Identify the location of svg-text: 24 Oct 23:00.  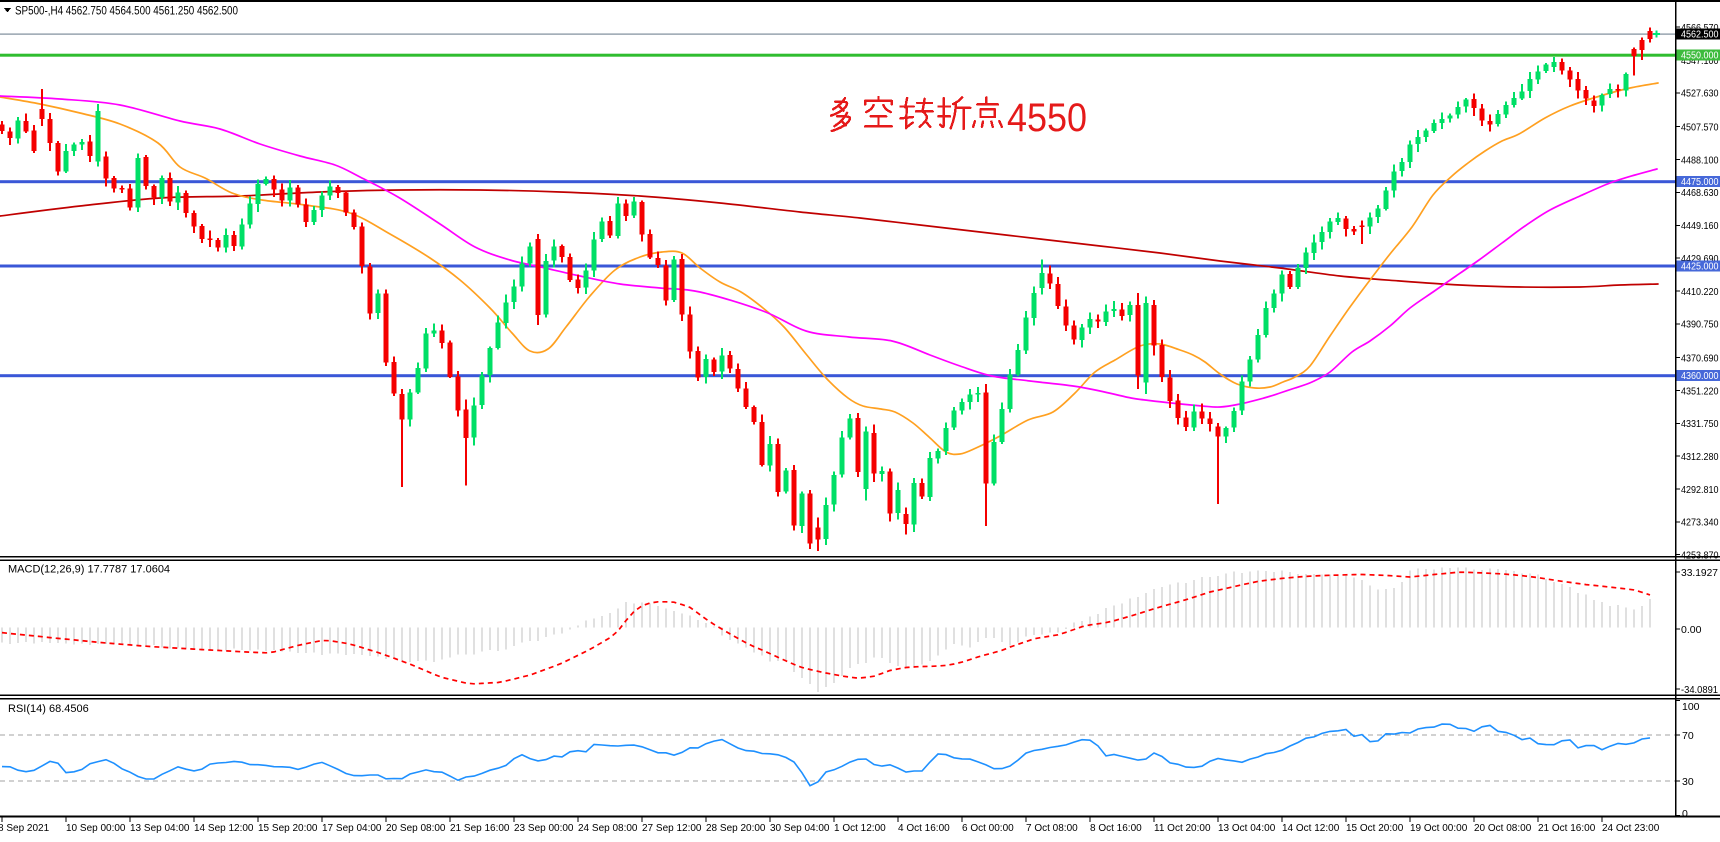
(1631, 828).